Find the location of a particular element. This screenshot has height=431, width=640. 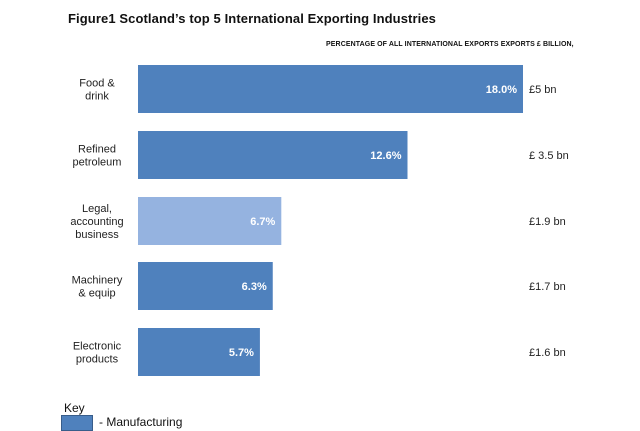

category-label-1: Refined petroleum is located at coordinates (97, 156).